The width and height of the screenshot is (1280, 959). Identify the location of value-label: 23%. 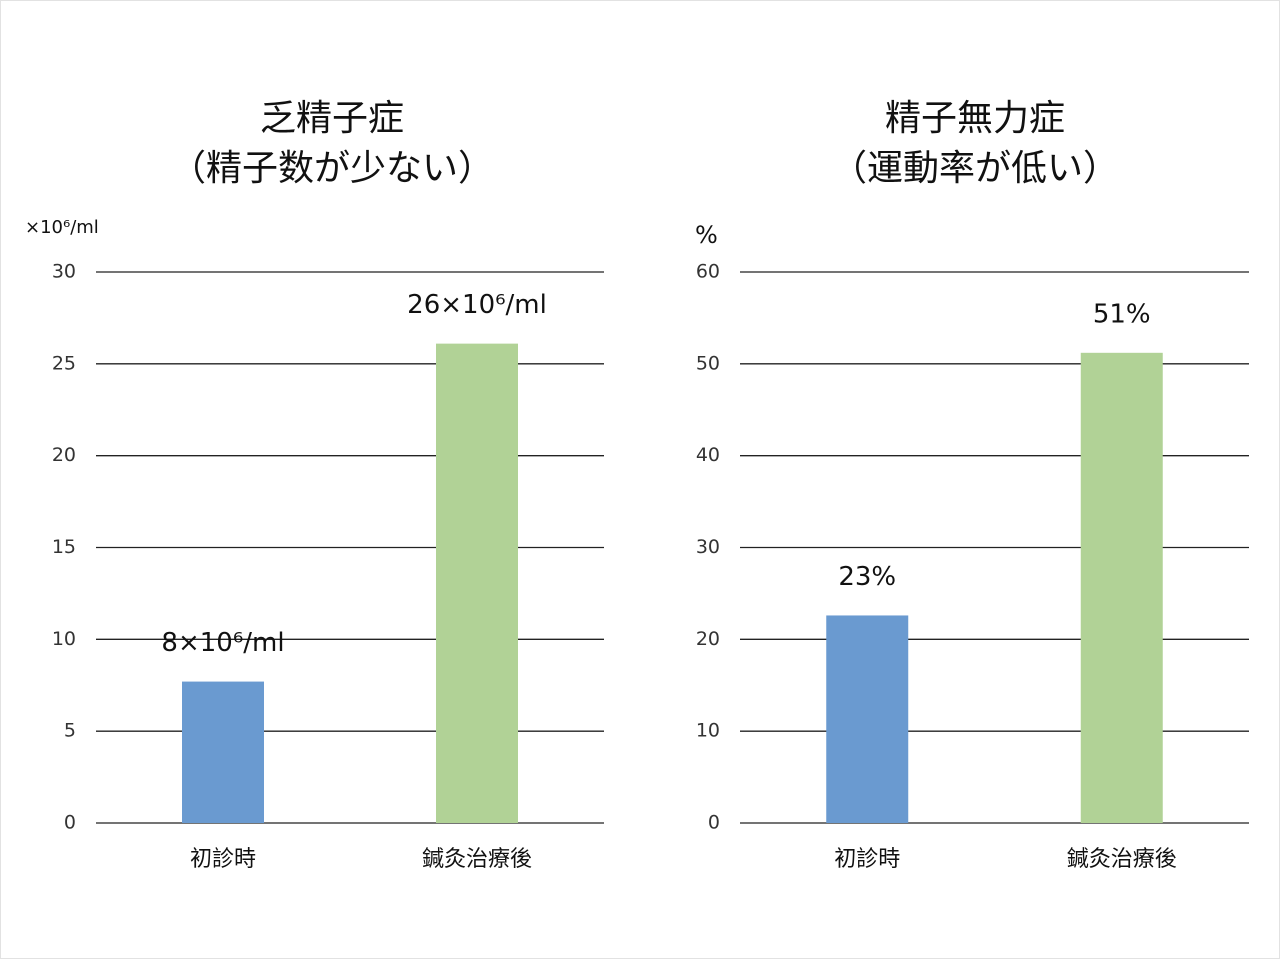
(867, 577).